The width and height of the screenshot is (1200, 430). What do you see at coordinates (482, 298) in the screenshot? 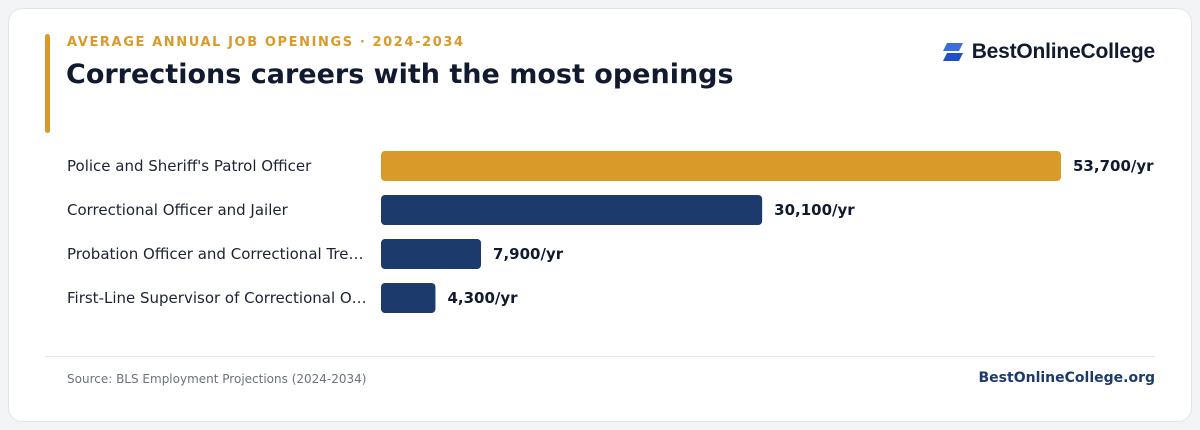
I see `value-label: 4,300/yr` at bounding box center [482, 298].